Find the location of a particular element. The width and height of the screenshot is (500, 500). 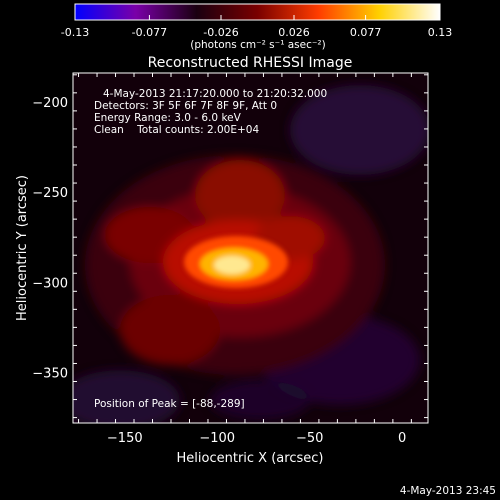

colorbar-tick-label: 0.13 is located at coordinates (440, 32).